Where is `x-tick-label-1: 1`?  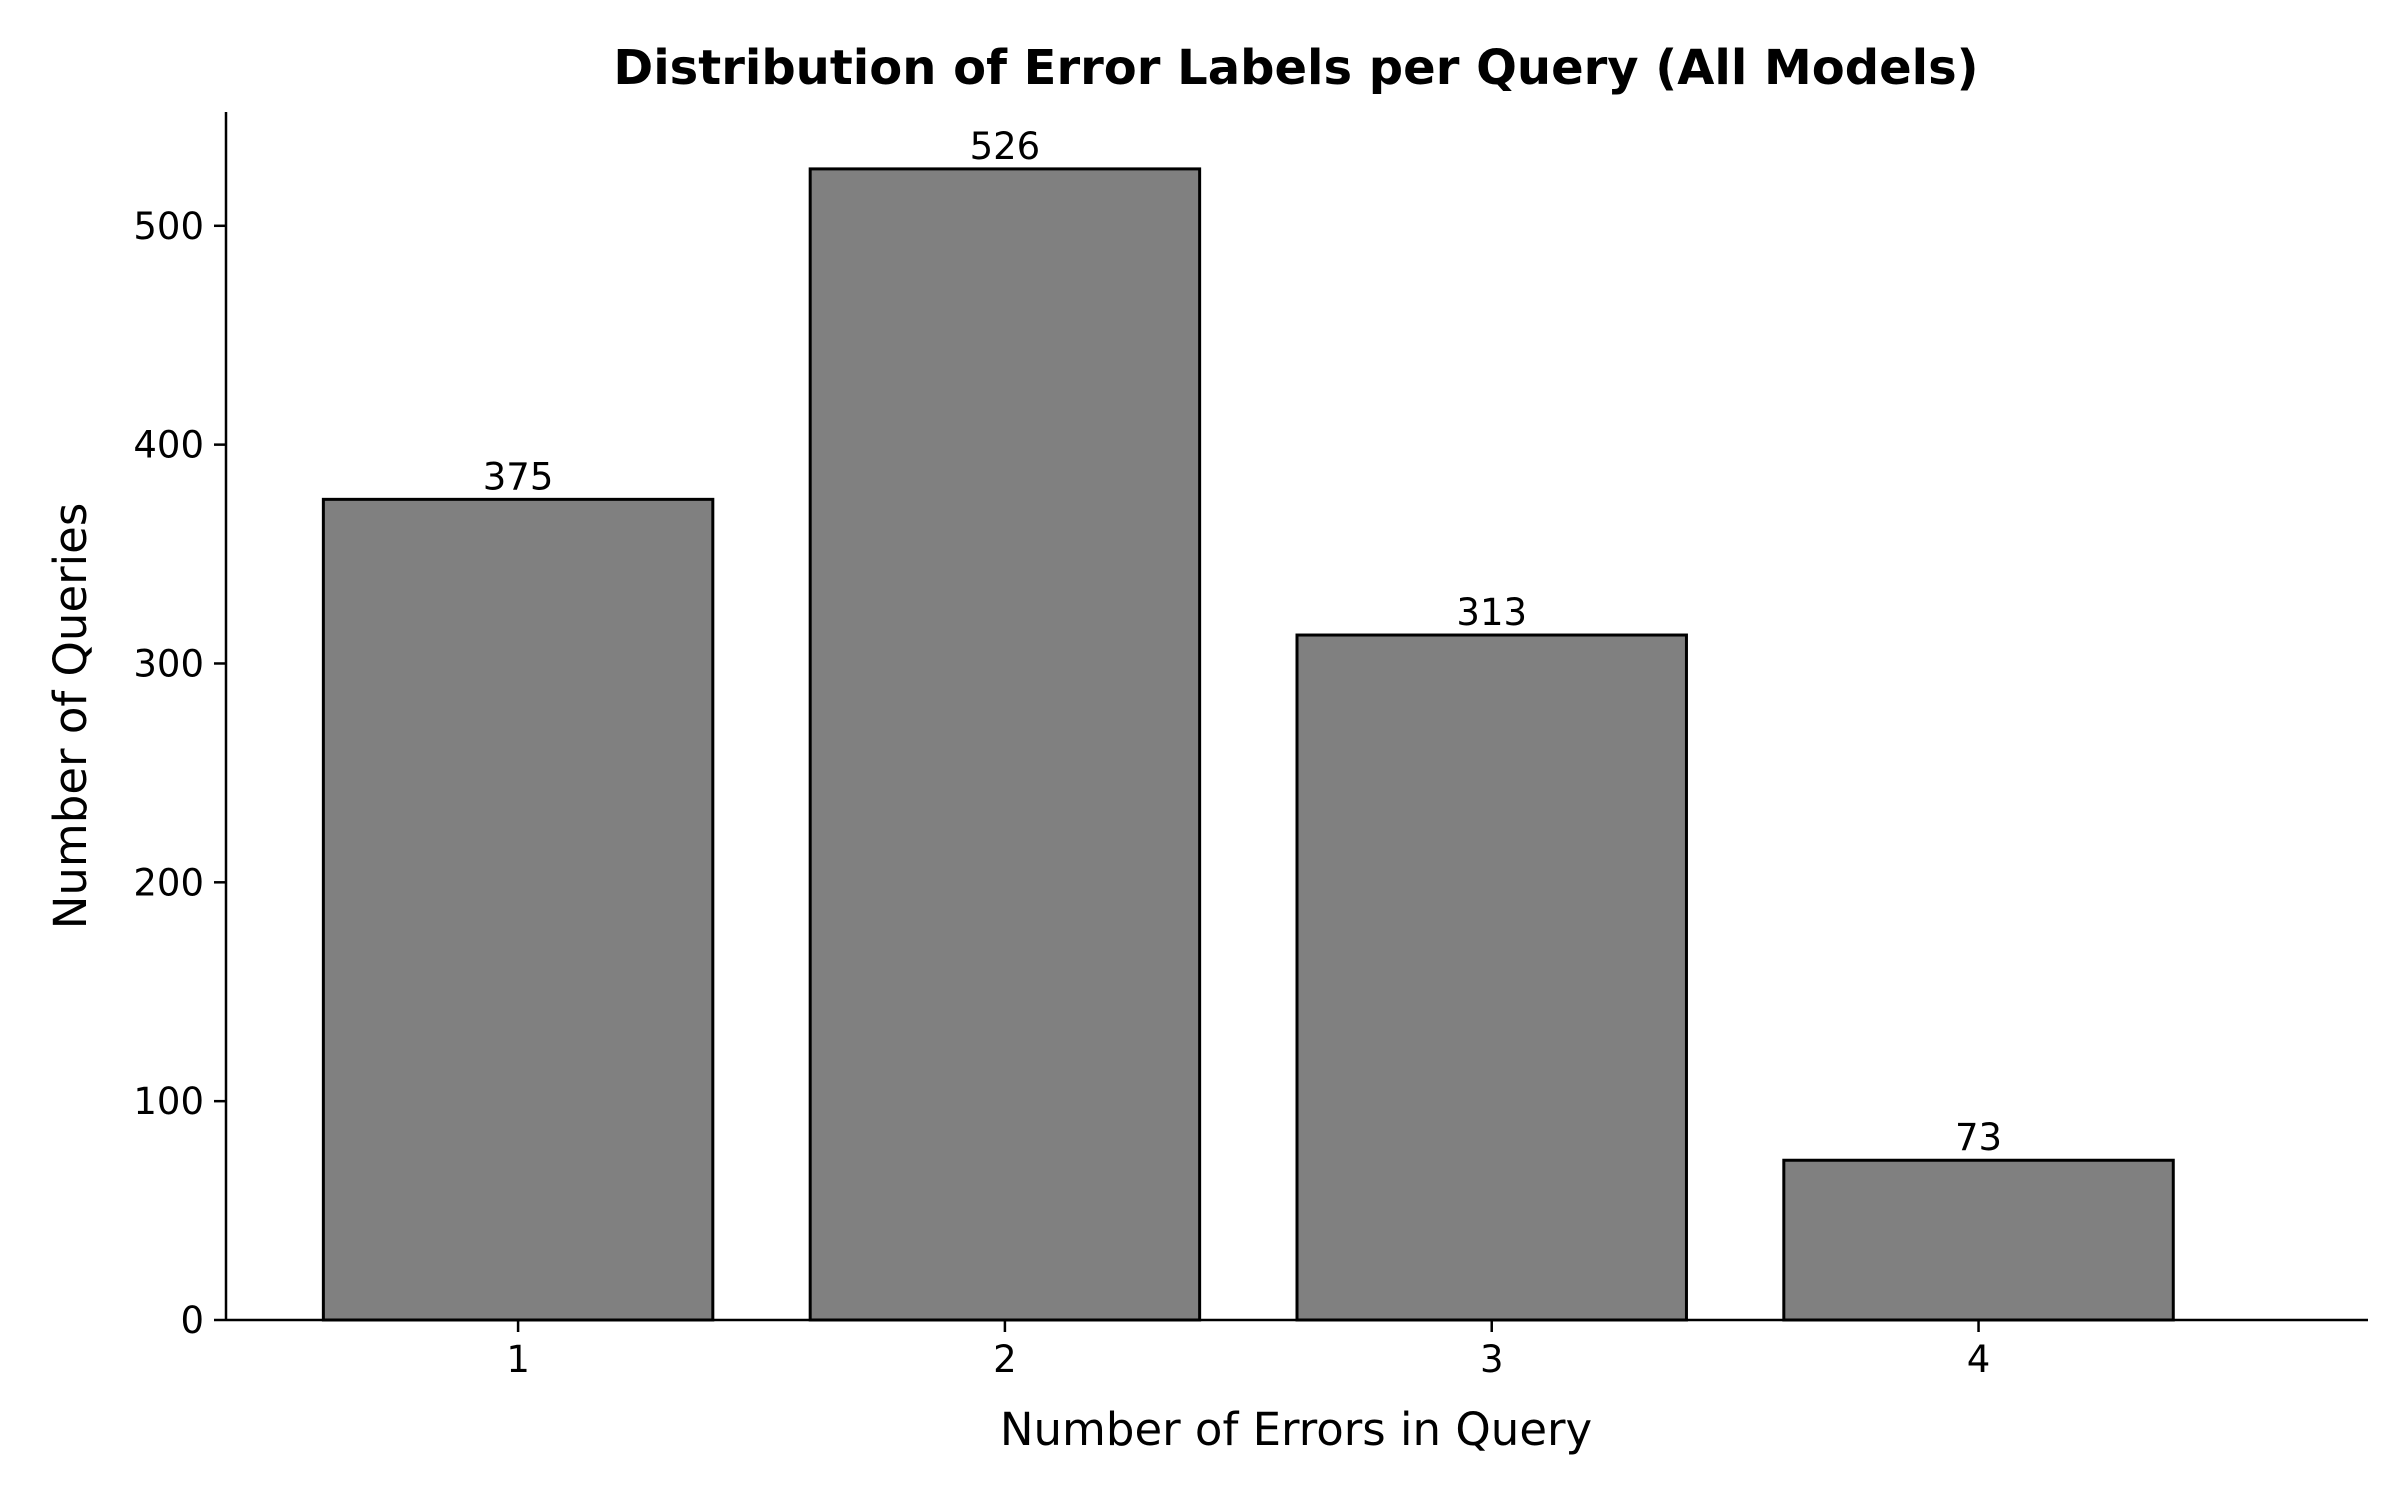 x-tick-label-1: 1 is located at coordinates (518, 1359).